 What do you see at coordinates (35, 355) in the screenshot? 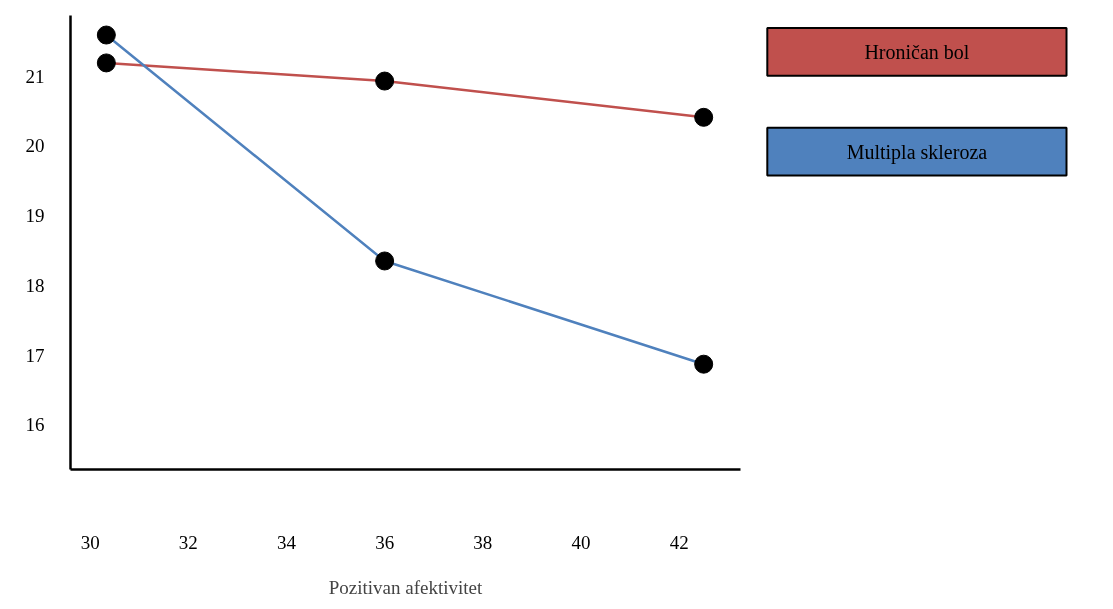
I see `y-tick-label: 17` at bounding box center [35, 355].